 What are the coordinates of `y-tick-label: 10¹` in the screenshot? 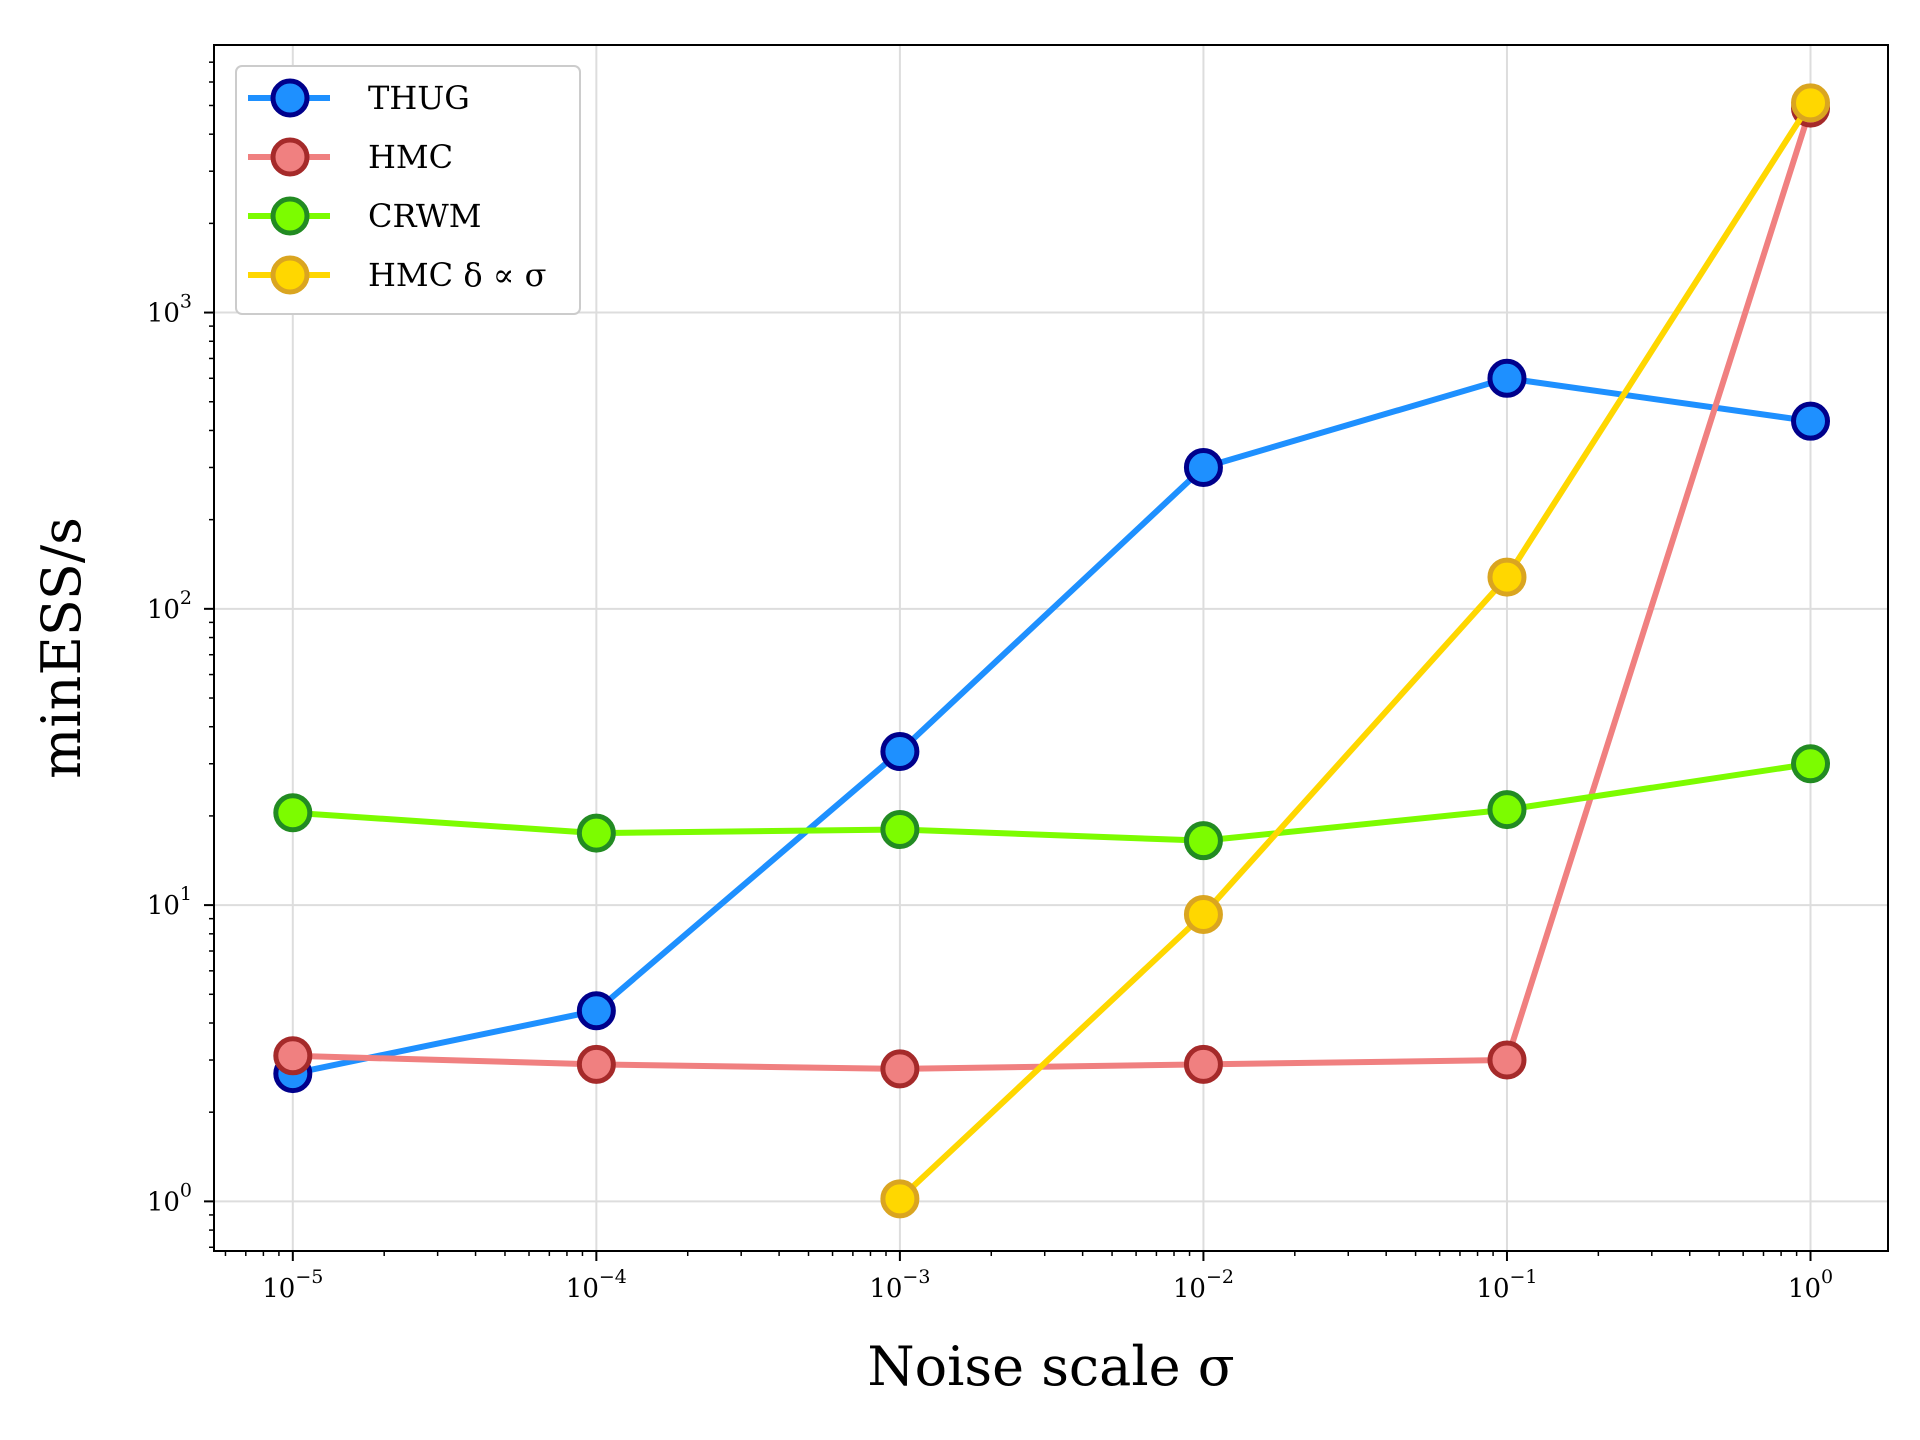 It's located at (169, 902).